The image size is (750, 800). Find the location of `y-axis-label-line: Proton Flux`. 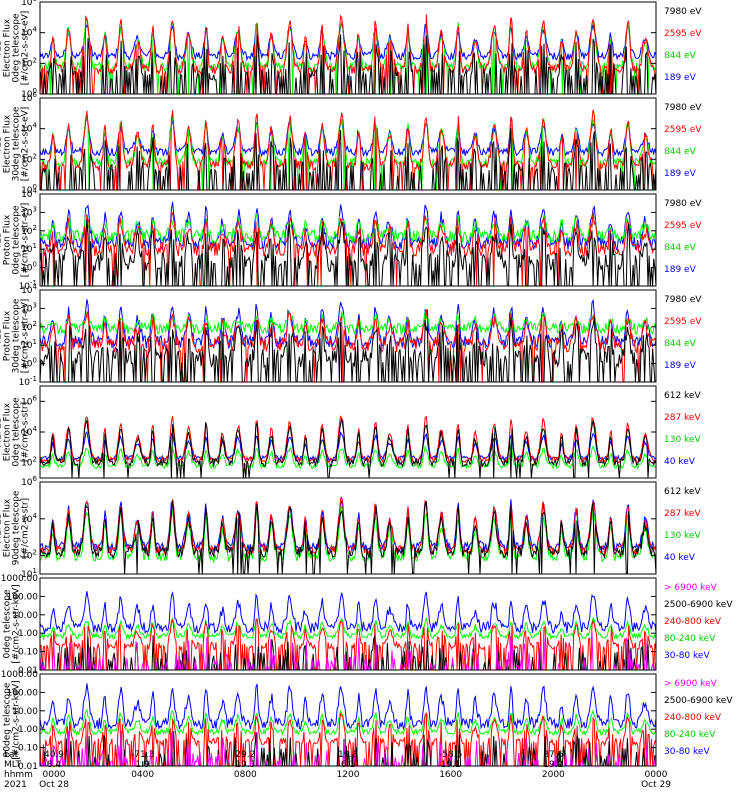

y-axis-label-line: Proton Flux is located at coordinates (8, 239).